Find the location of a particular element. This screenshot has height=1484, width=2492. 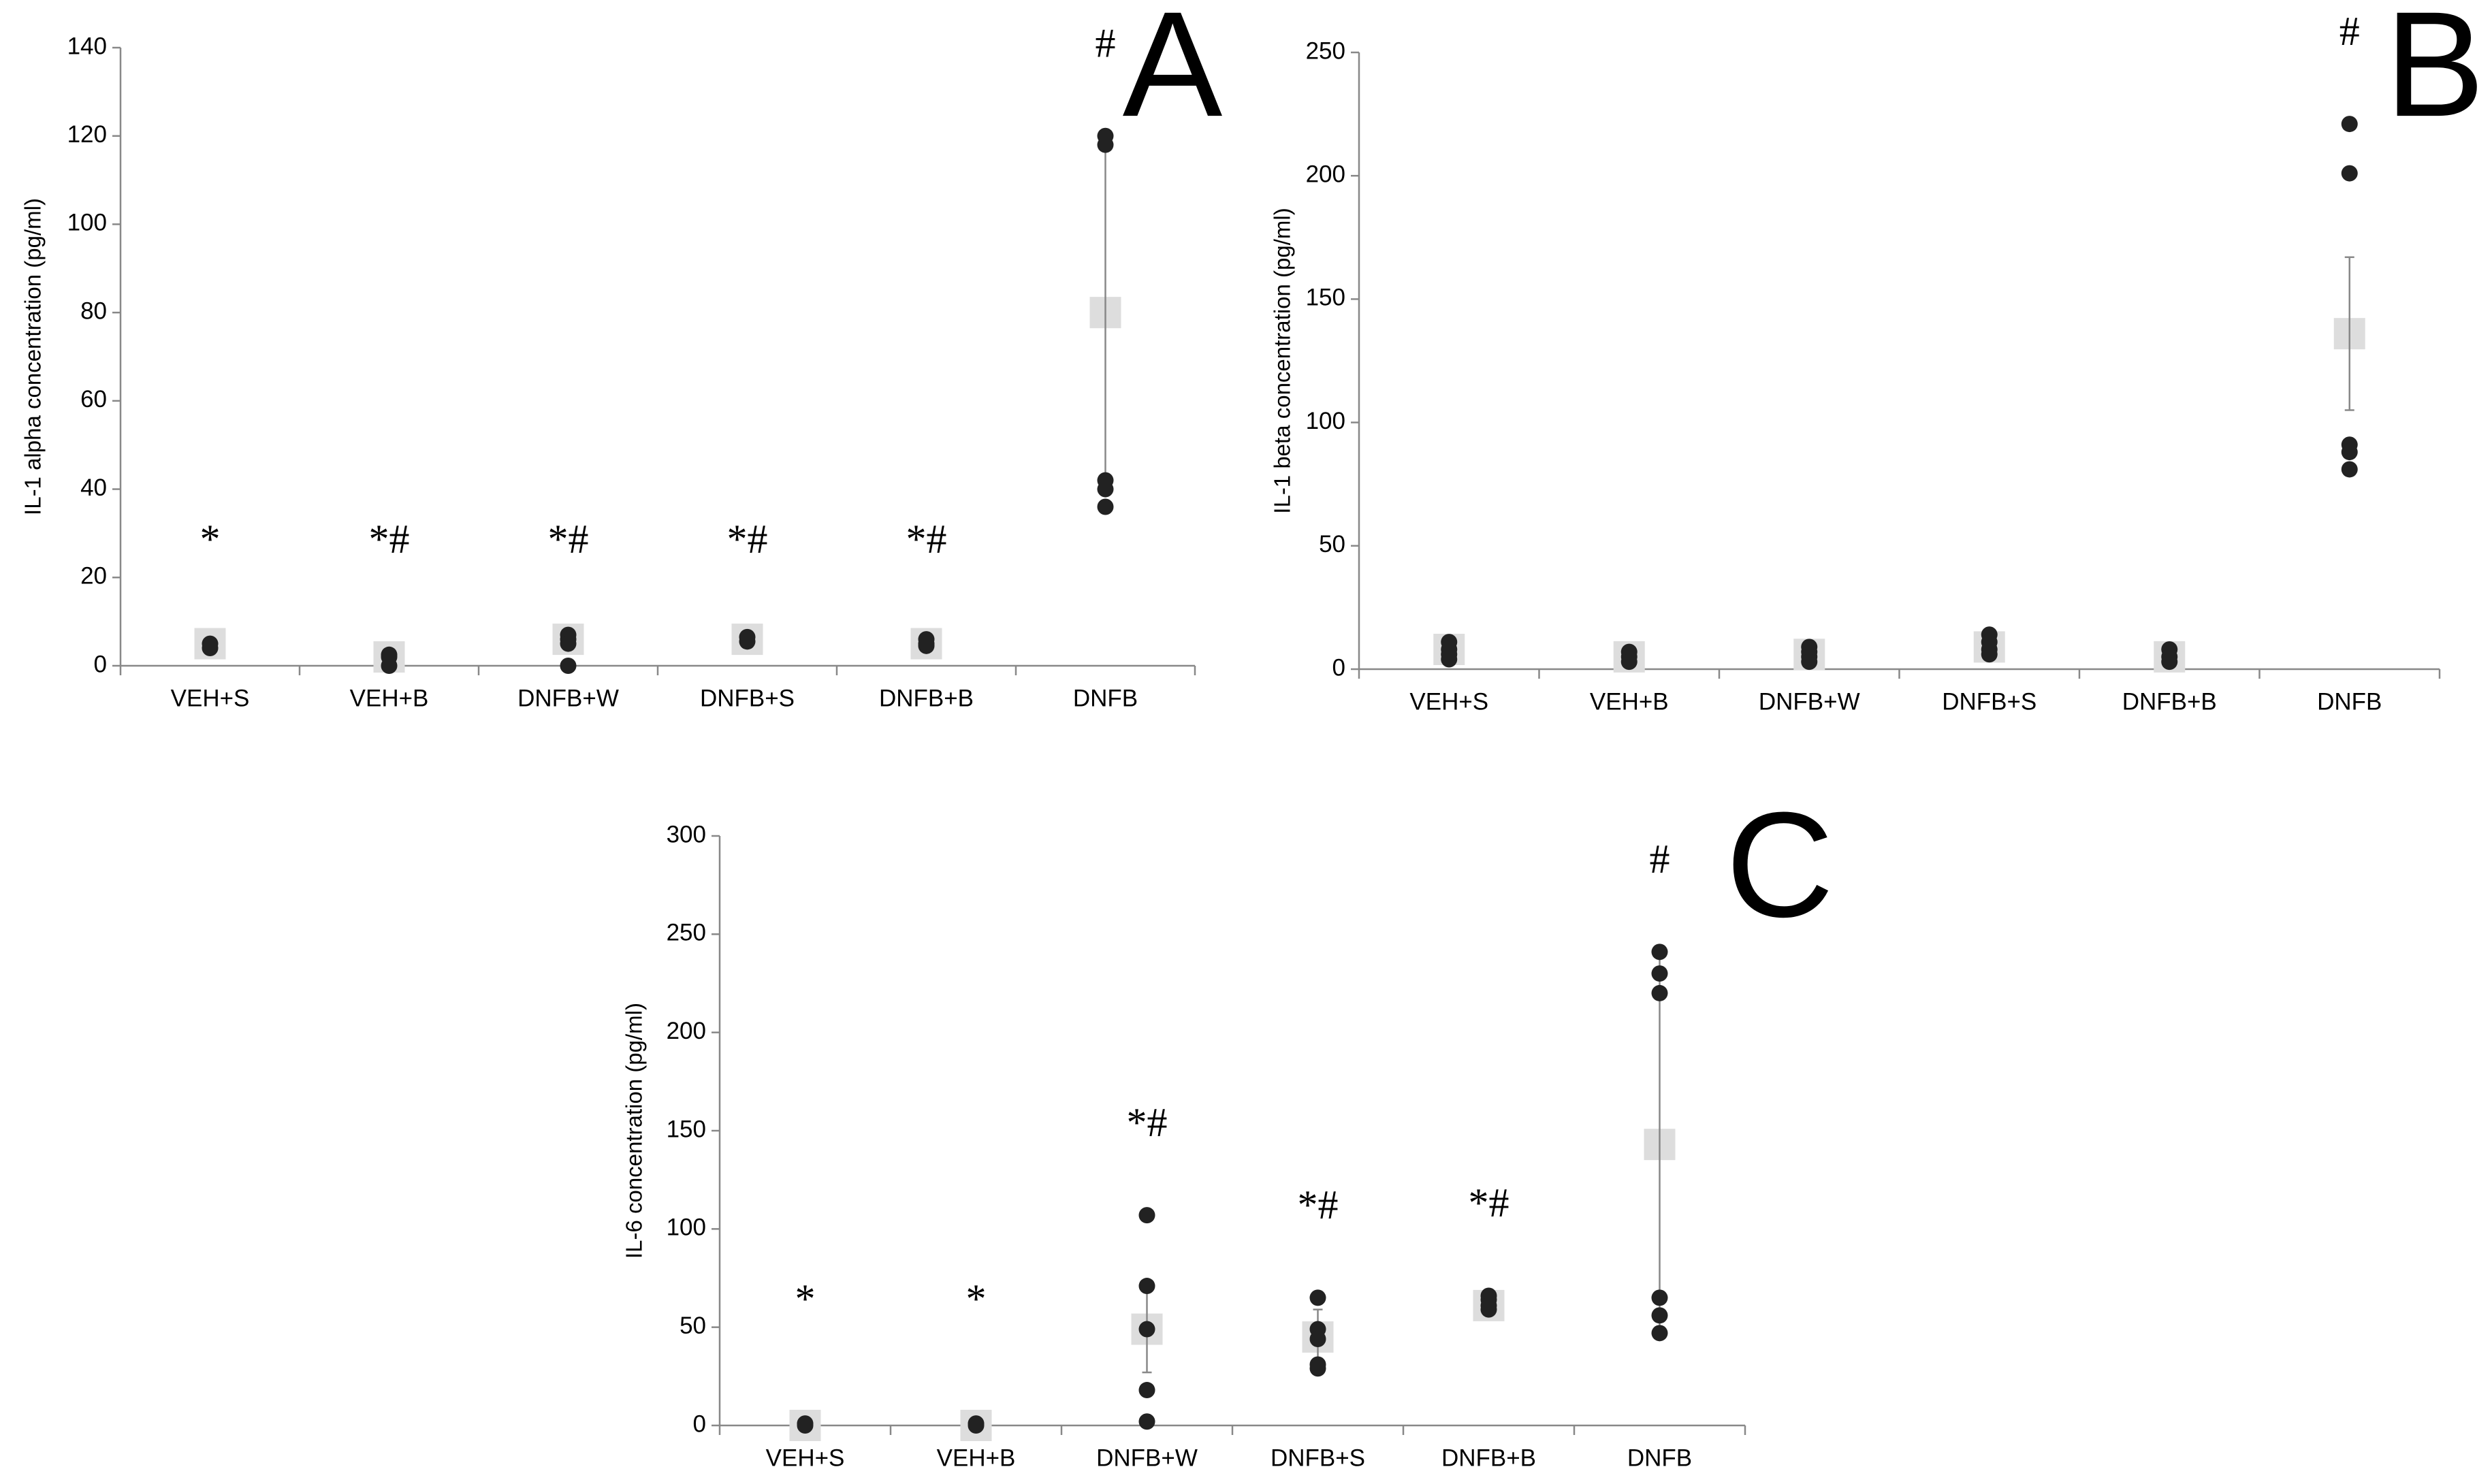

panel-label: B is located at coordinates (2435, 74).